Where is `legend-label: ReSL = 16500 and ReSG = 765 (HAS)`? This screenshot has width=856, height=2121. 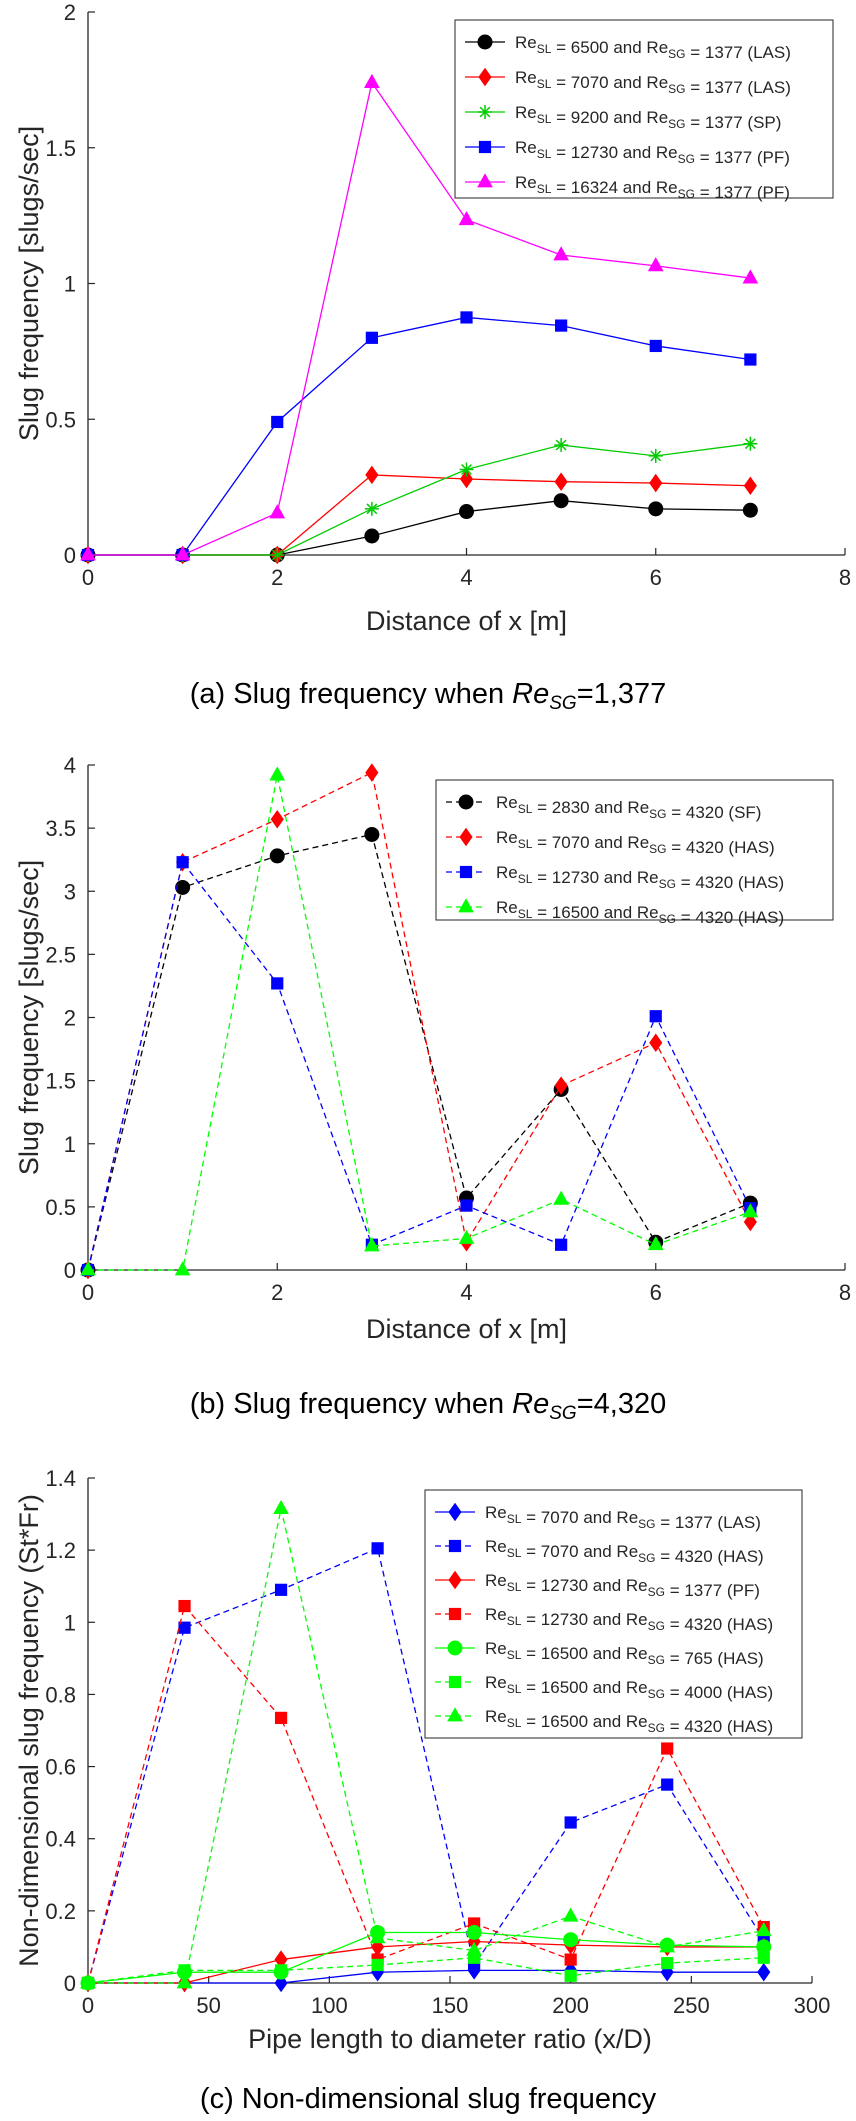
legend-label: ReSL = 16500 and ReSG = 765 (HAS) is located at coordinates (624, 1653).